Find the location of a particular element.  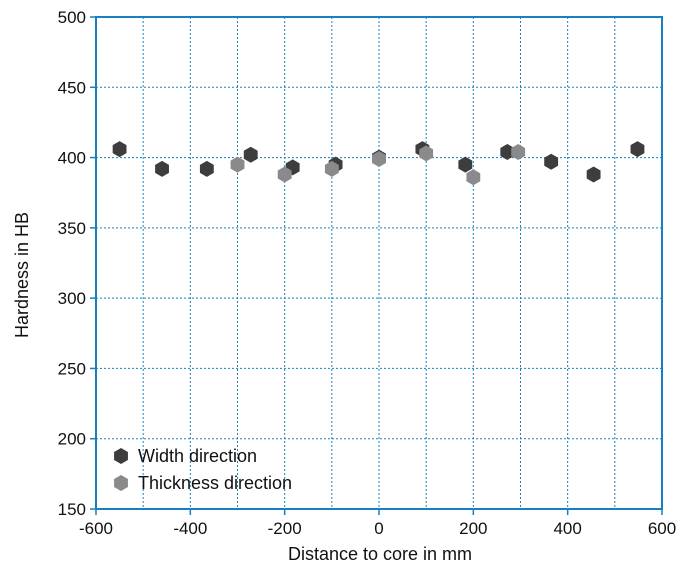

y-tick-label: 500 is located at coordinates (72, 17).